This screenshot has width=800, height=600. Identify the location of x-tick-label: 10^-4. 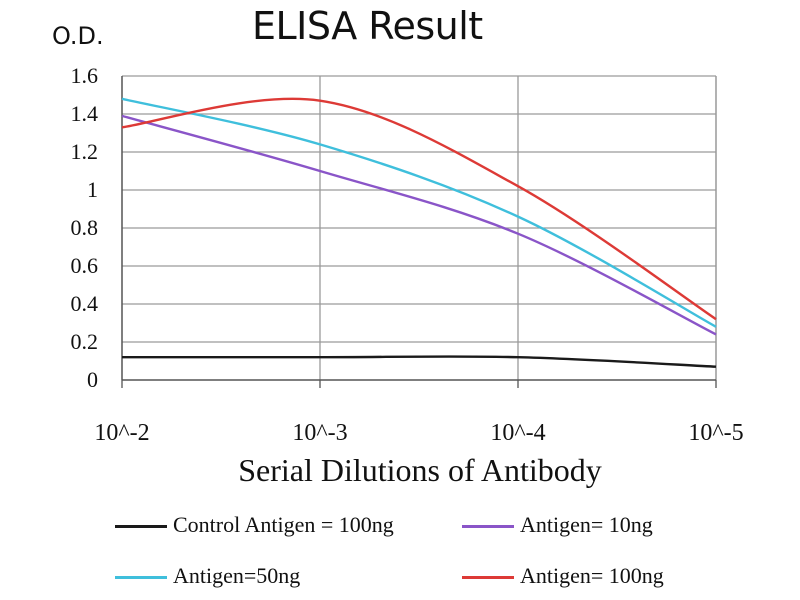
(517, 433).